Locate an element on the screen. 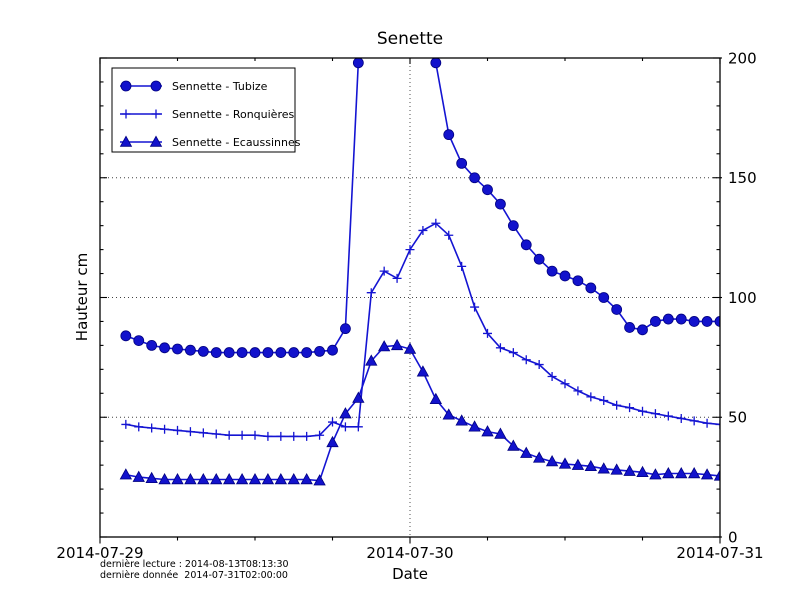  legend-box is located at coordinates (203, 110).